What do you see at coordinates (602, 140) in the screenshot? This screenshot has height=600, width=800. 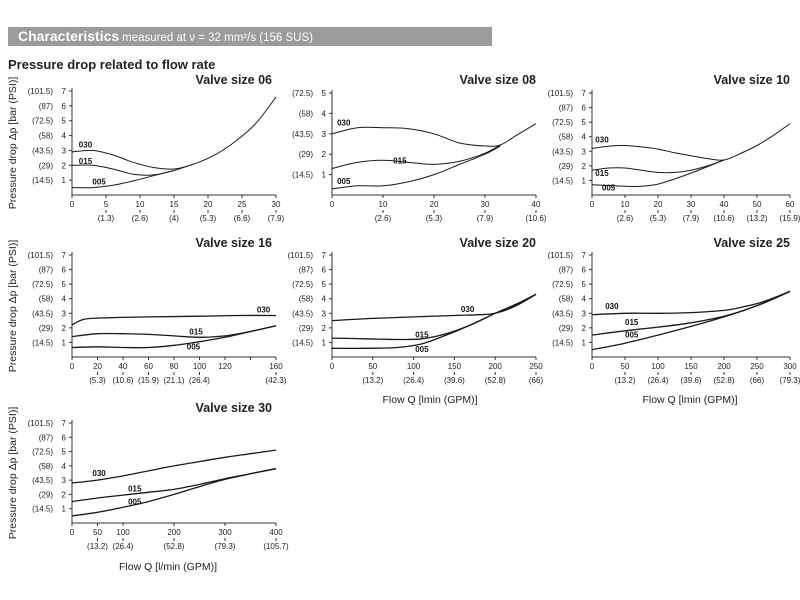 I see `chart-2-series-label-030: 030` at bounding box center [602, 140].